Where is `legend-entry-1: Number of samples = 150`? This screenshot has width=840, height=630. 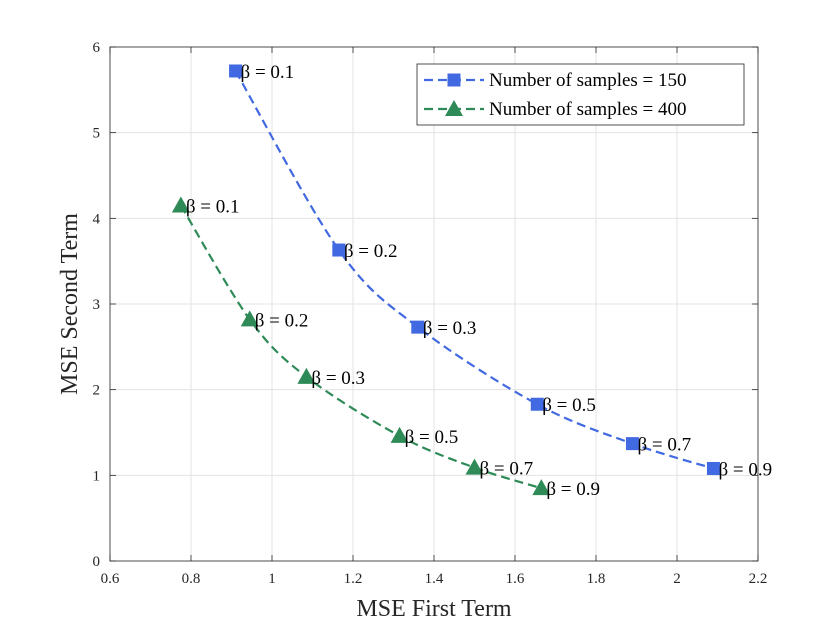
legend-entry-1: Number of samples = 150 is located at coordinates (555, 80).